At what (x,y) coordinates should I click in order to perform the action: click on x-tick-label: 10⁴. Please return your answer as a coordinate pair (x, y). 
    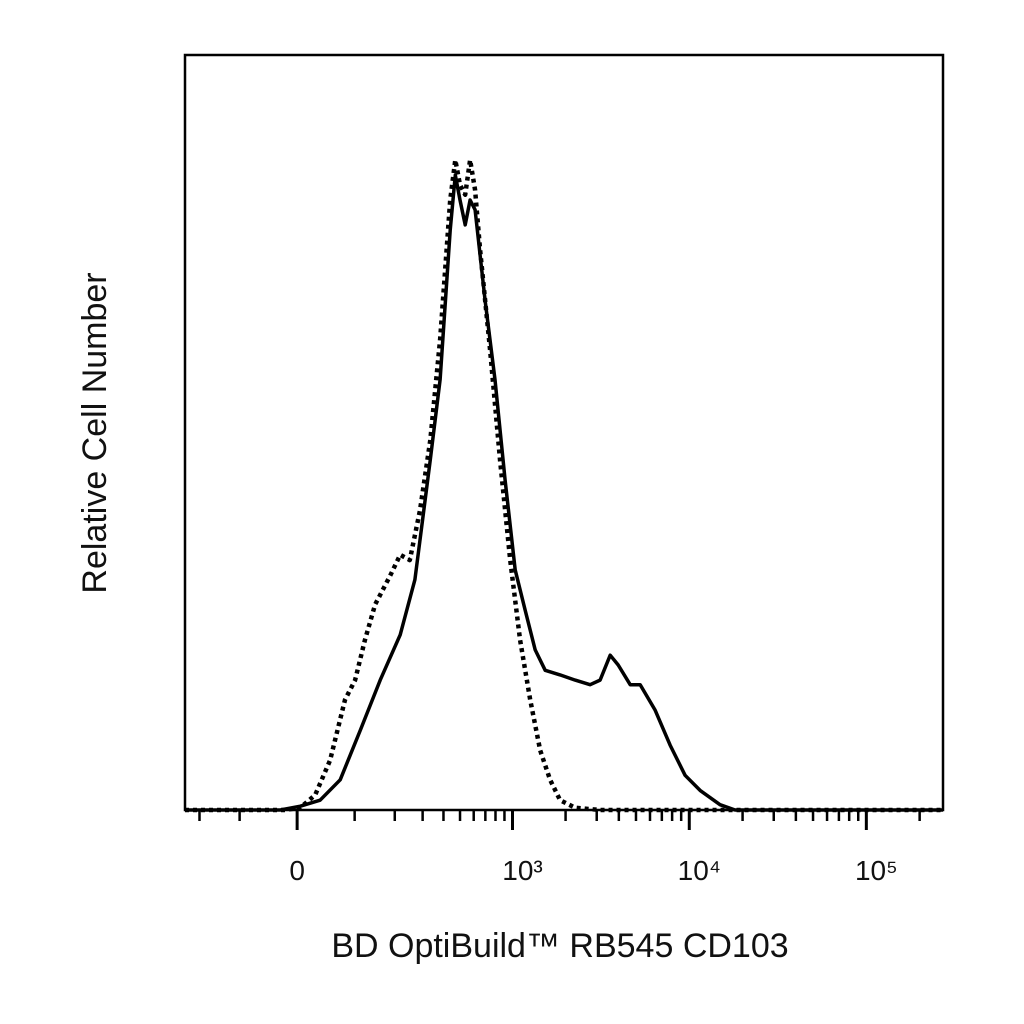
    Looking at the image, I should click on (699, 870).